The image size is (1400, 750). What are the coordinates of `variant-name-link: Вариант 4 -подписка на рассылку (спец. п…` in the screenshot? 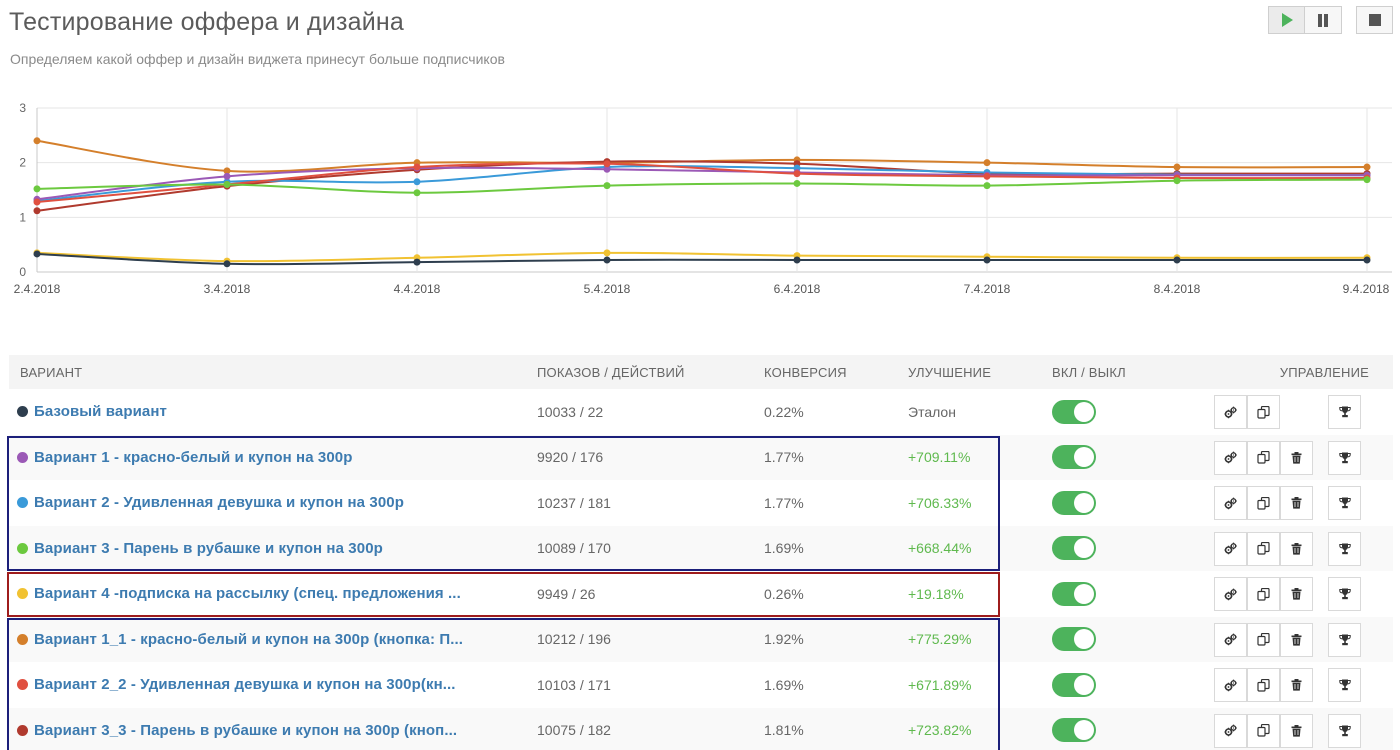 It's located at (247, 594).